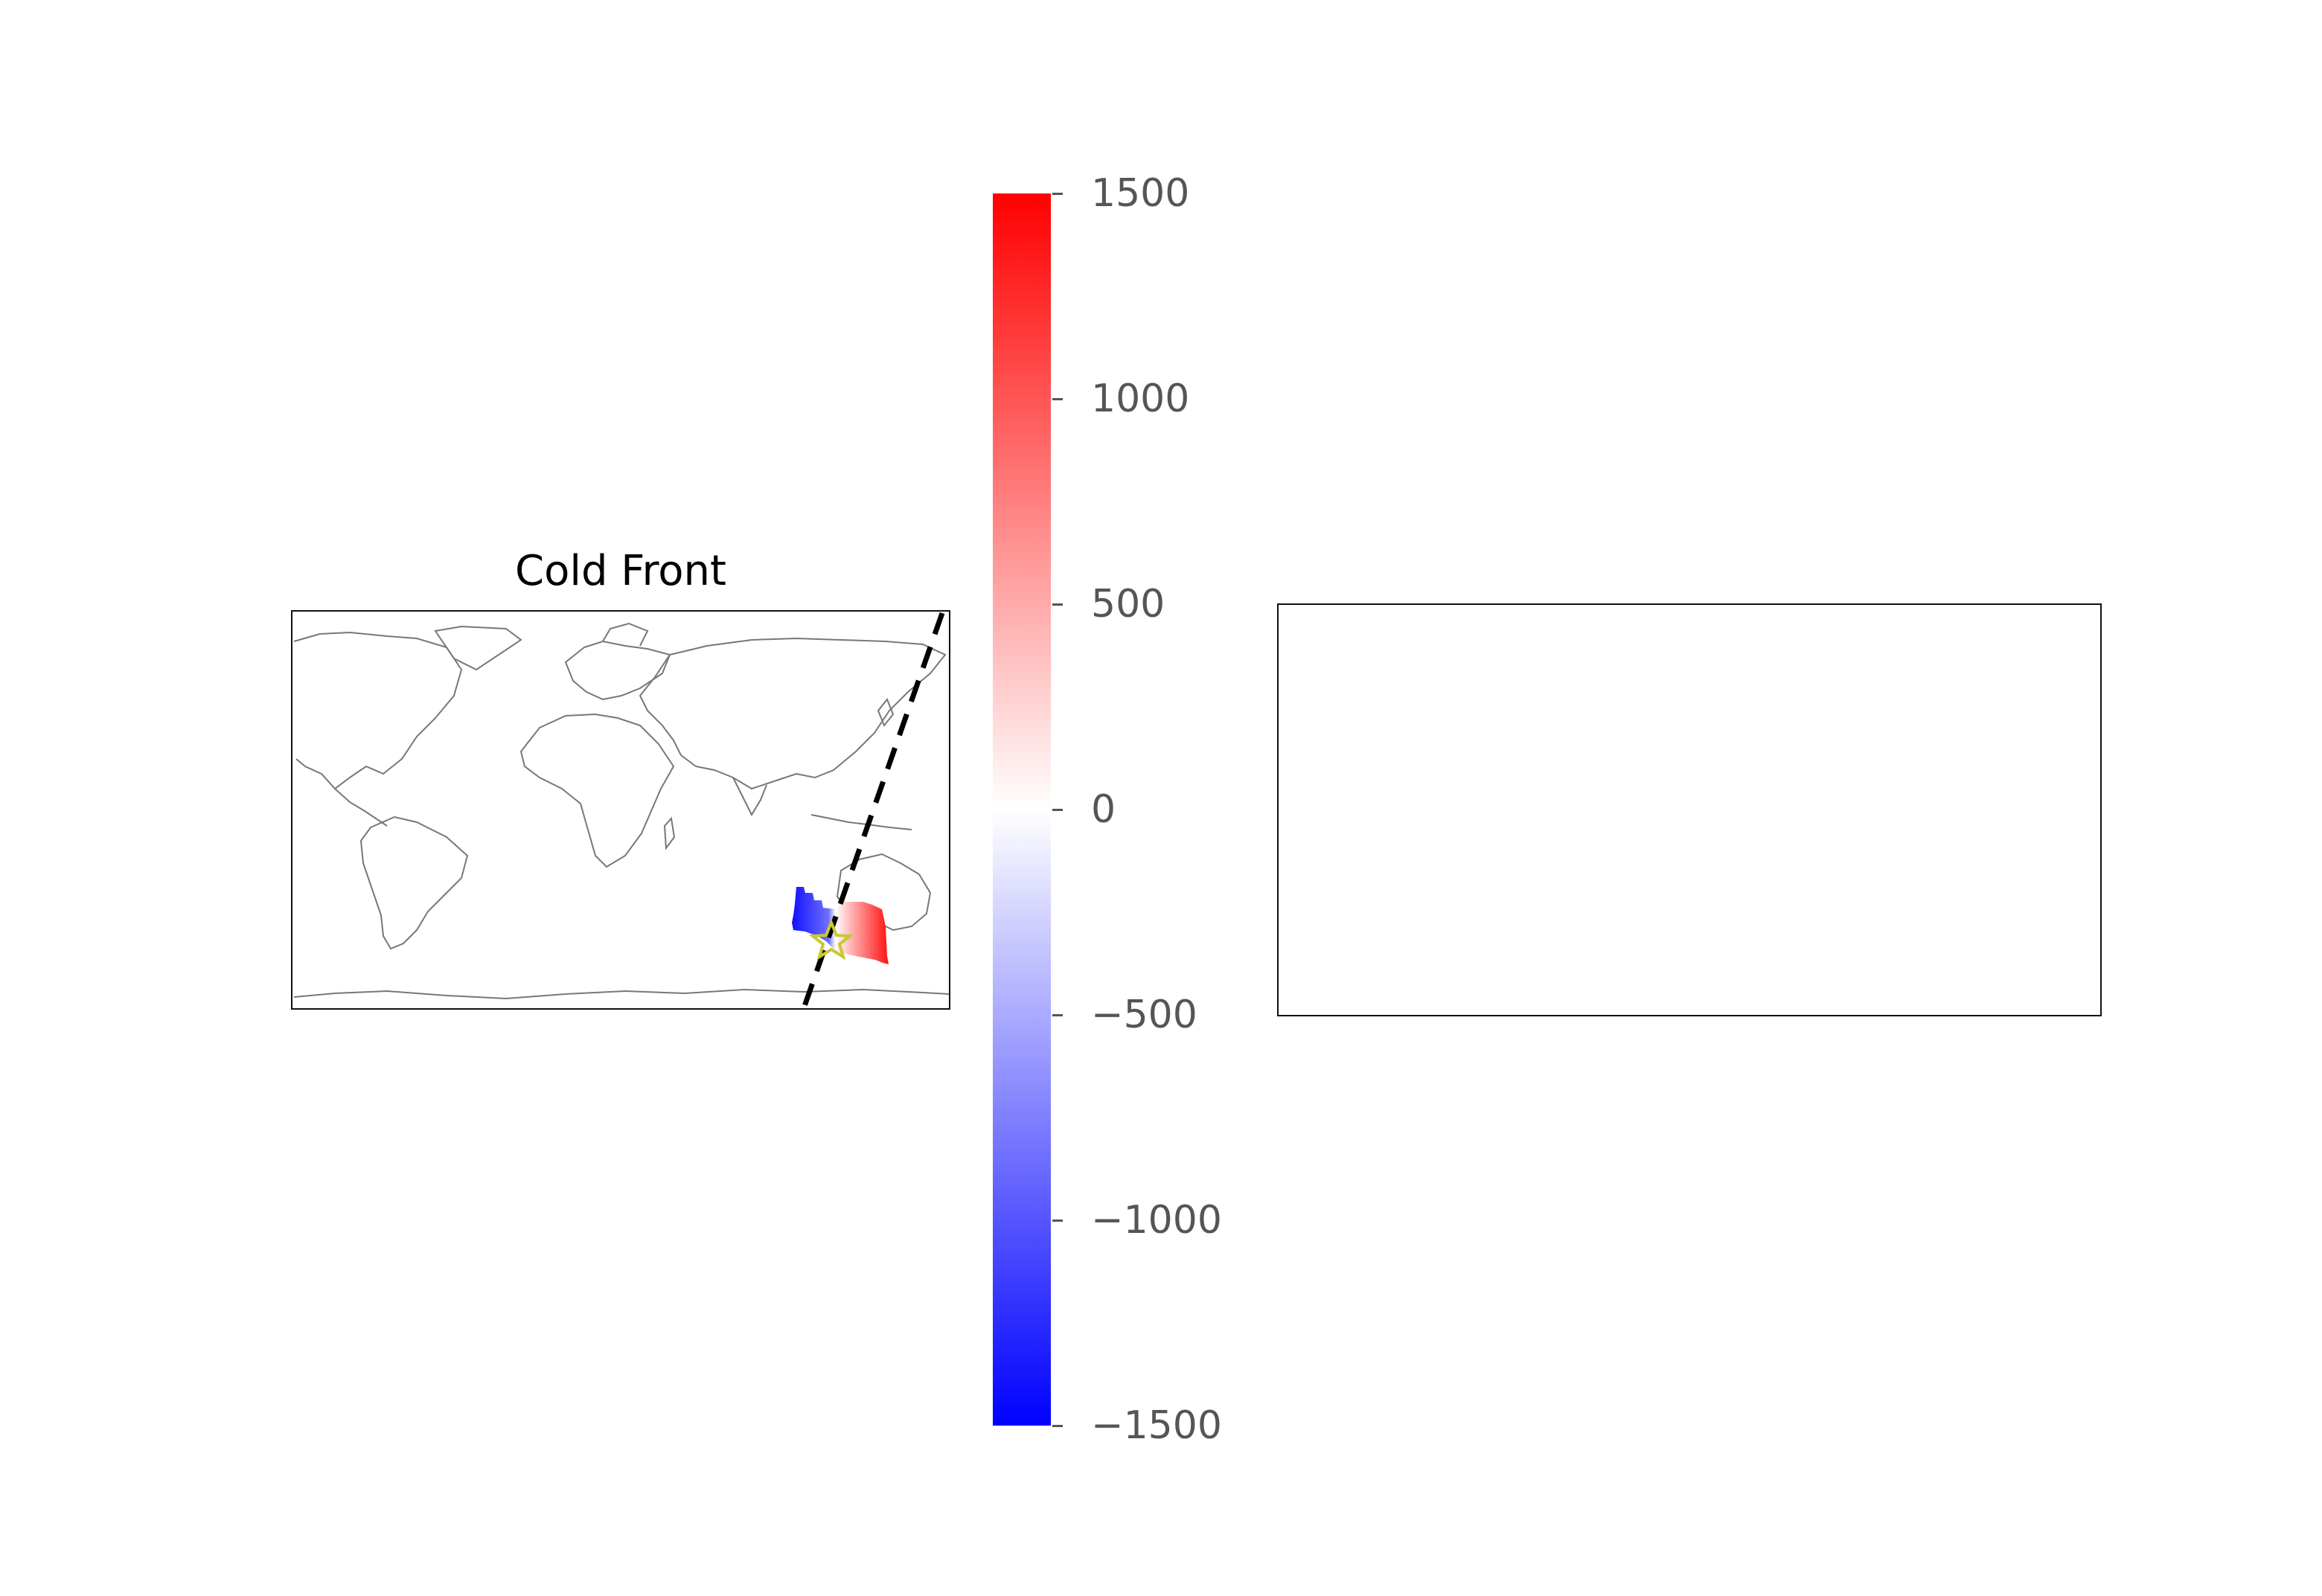  Describe the element at coordinates (478, 648) in the screenshot. I see `coastline-greenland` at that location.